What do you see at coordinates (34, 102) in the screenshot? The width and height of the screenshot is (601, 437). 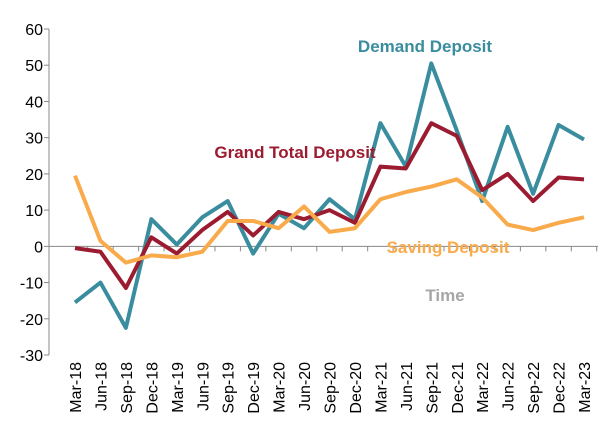 I see `y-tick-label: 40` at bounding box center [34, 102].